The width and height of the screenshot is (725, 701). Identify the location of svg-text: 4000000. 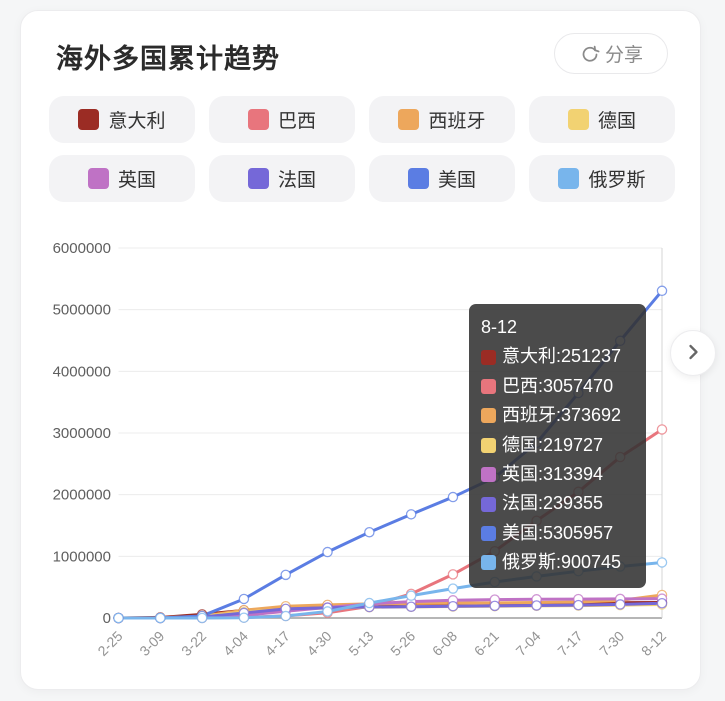
(82, 371).